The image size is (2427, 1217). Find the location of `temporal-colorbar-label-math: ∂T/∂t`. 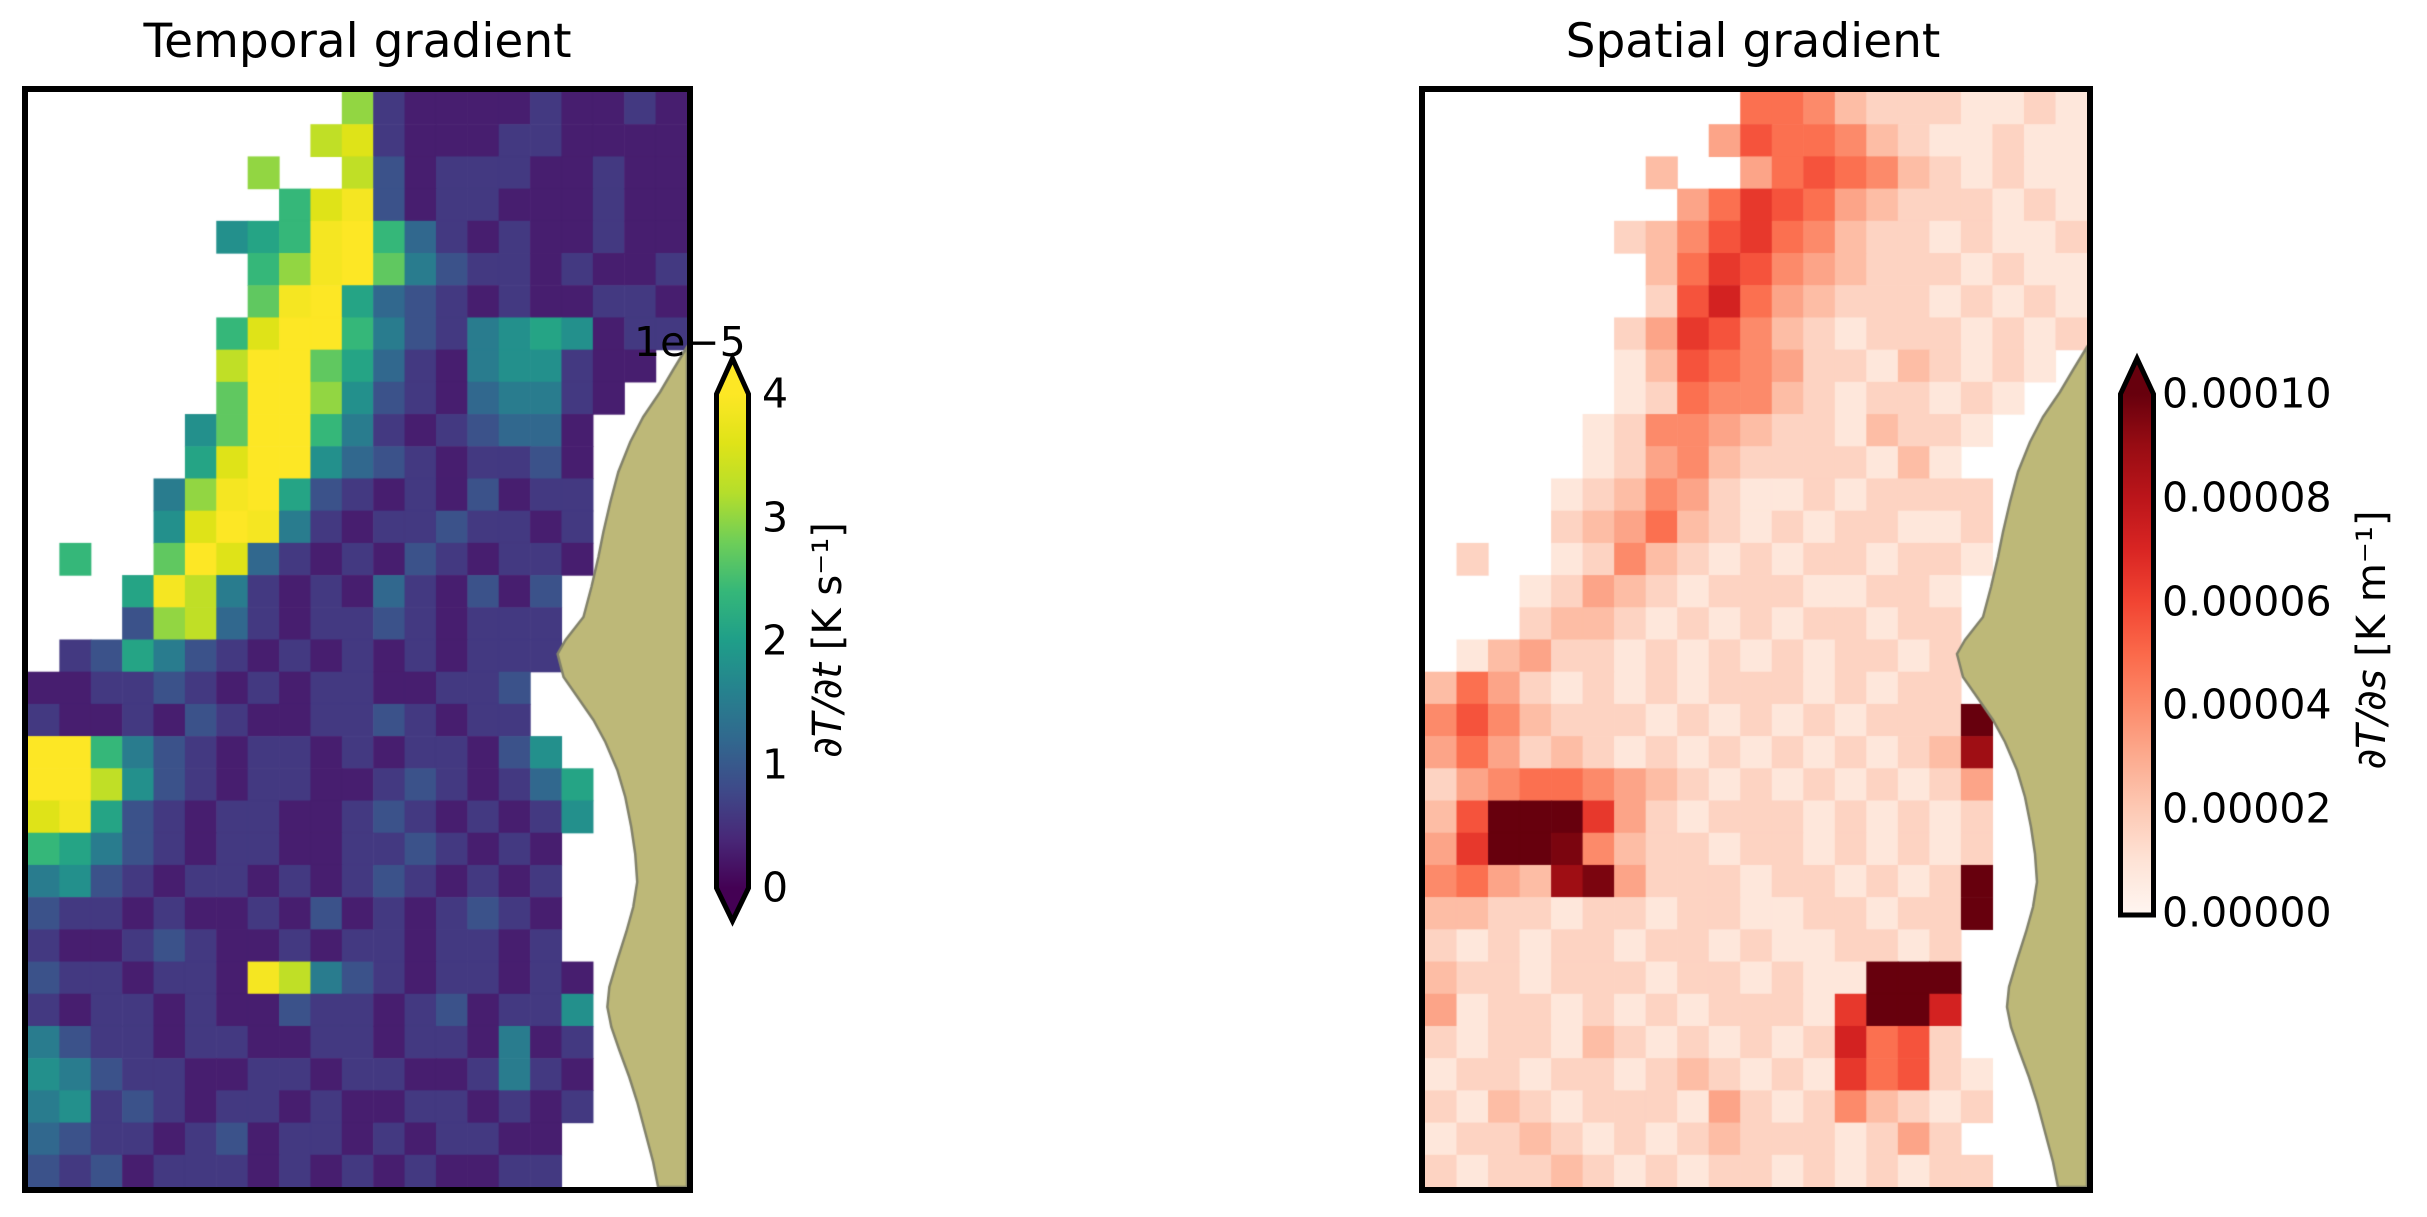

temporal-colorbar-label-math: ∂T/∂t is located at coordinates (828, 710).